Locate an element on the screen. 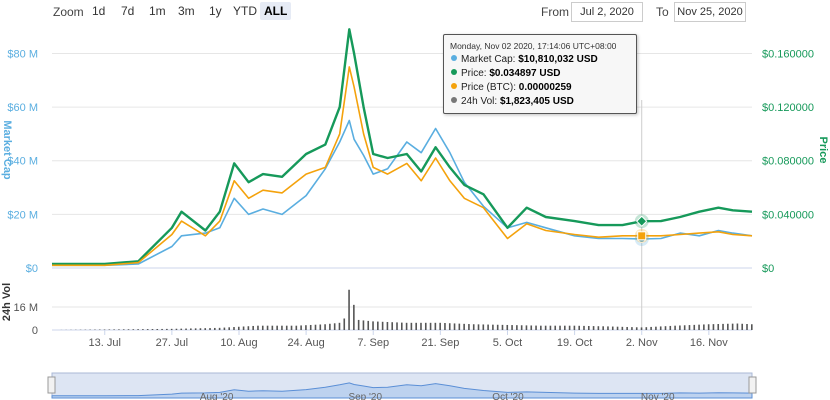  tooltip-price-value: $0.034897 USD is located at coordinates (525, 73).